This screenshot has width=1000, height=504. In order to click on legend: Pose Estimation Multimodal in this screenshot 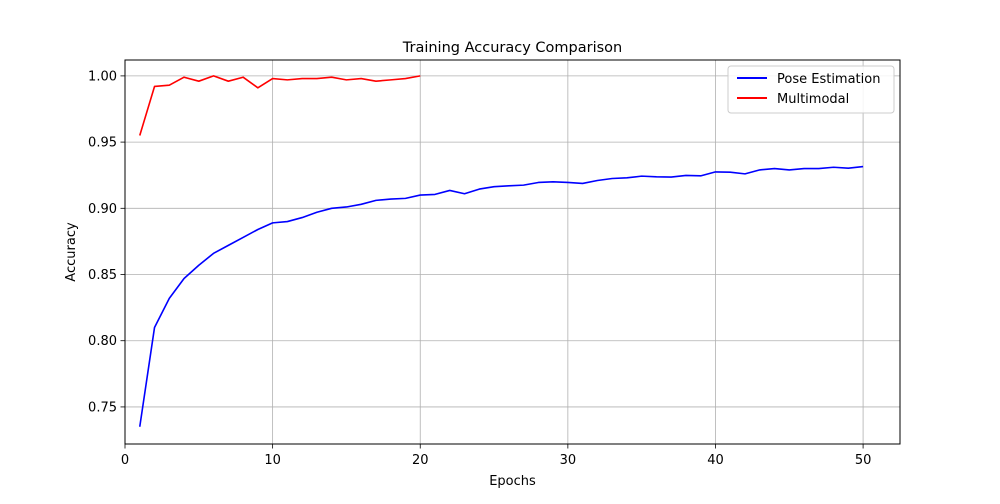, I will do `click(811, 89)`.